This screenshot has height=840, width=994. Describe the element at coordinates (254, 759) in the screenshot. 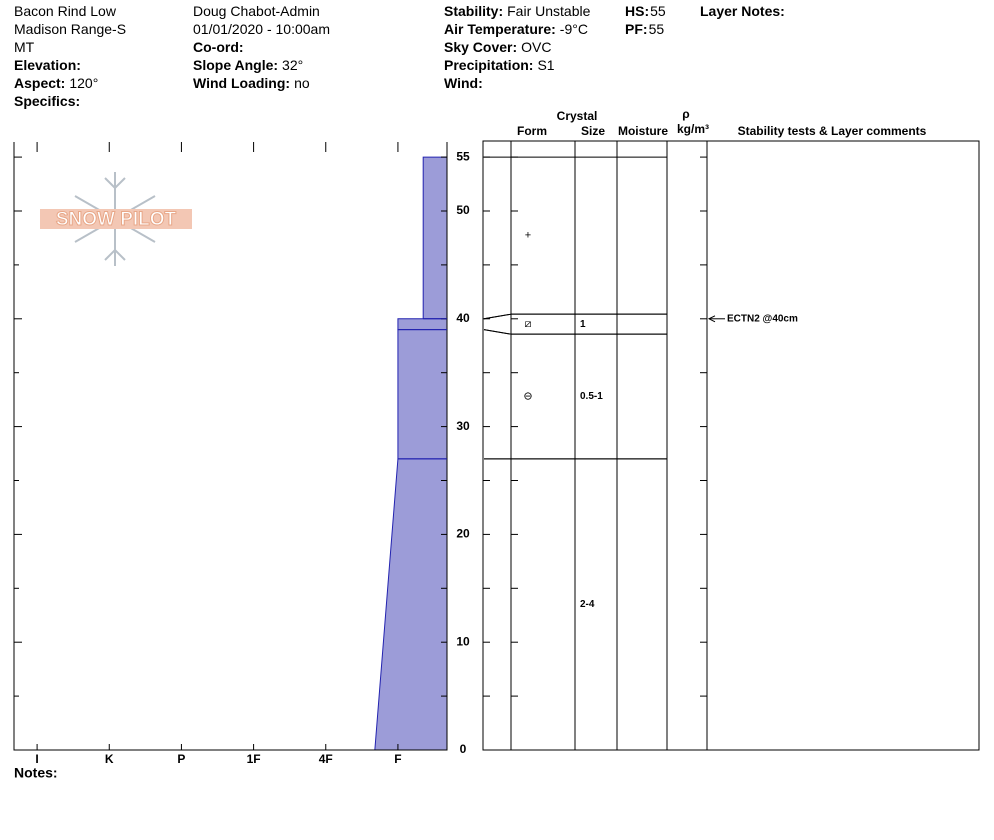

I see `x-tick-label: 1F` at that location.